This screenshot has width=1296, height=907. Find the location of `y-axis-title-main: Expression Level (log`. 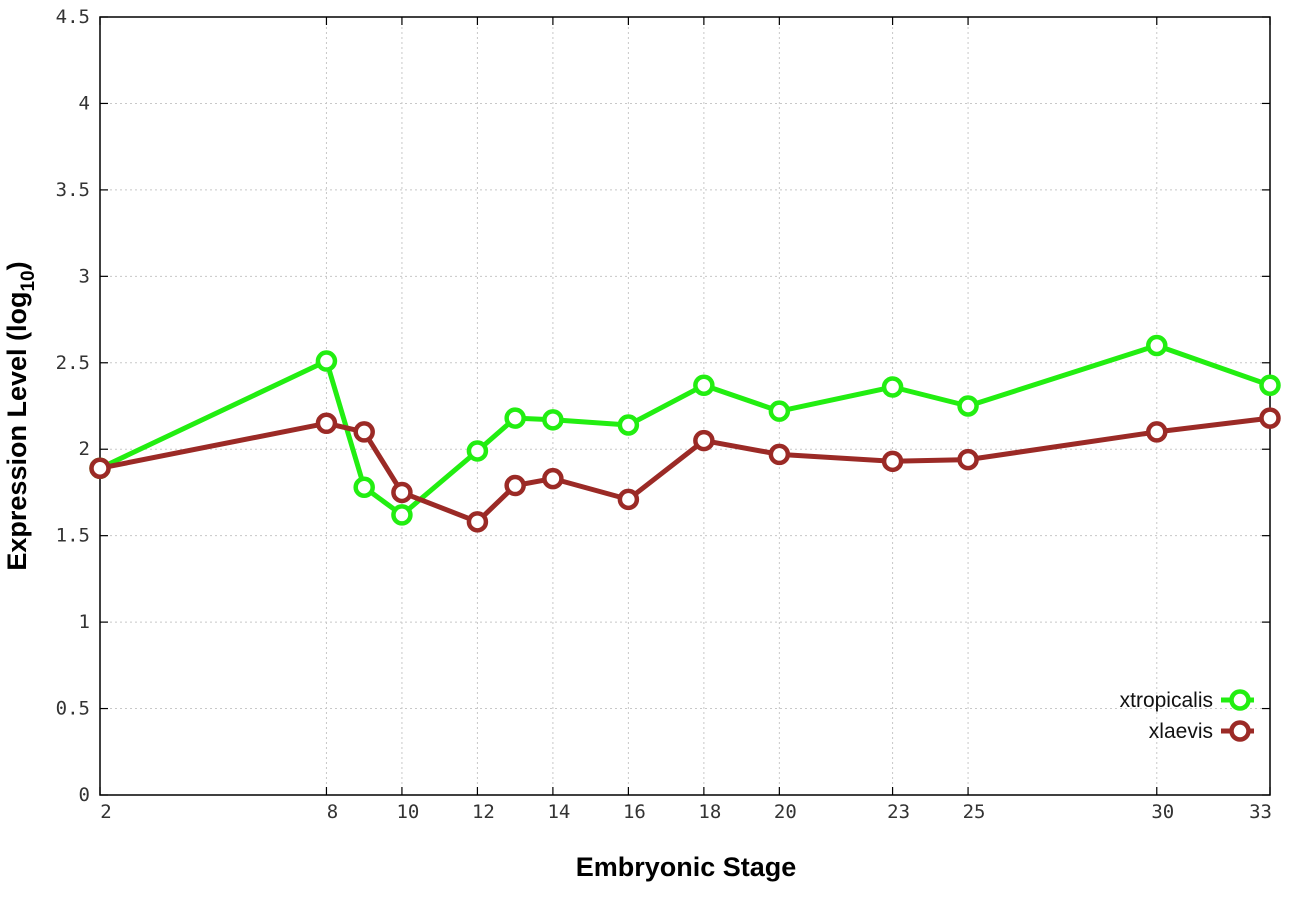

y-axis-title-main: Expression Level (log is located at coordinates (17, 431).